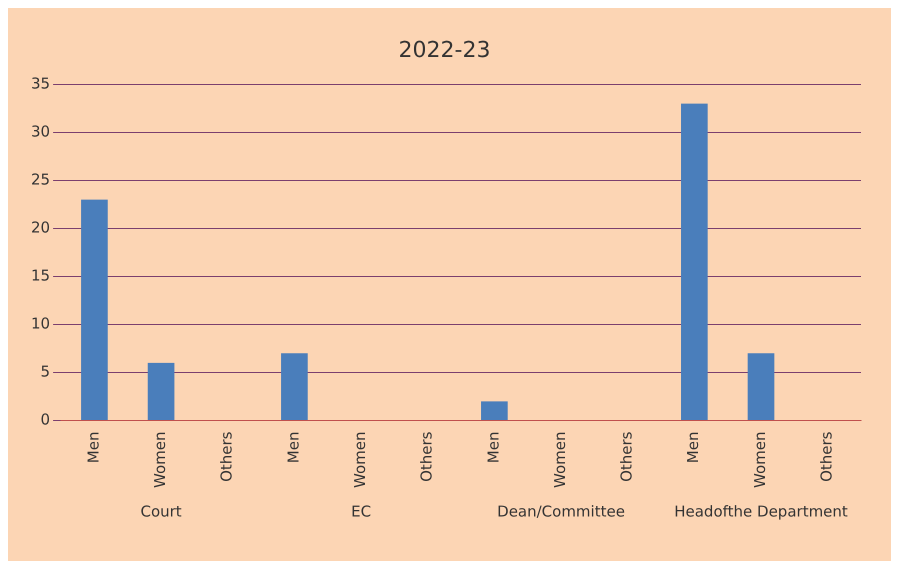 This screenshot has height=569, width=899. I want to click on y-tick-label: 0, so click(45, 419).